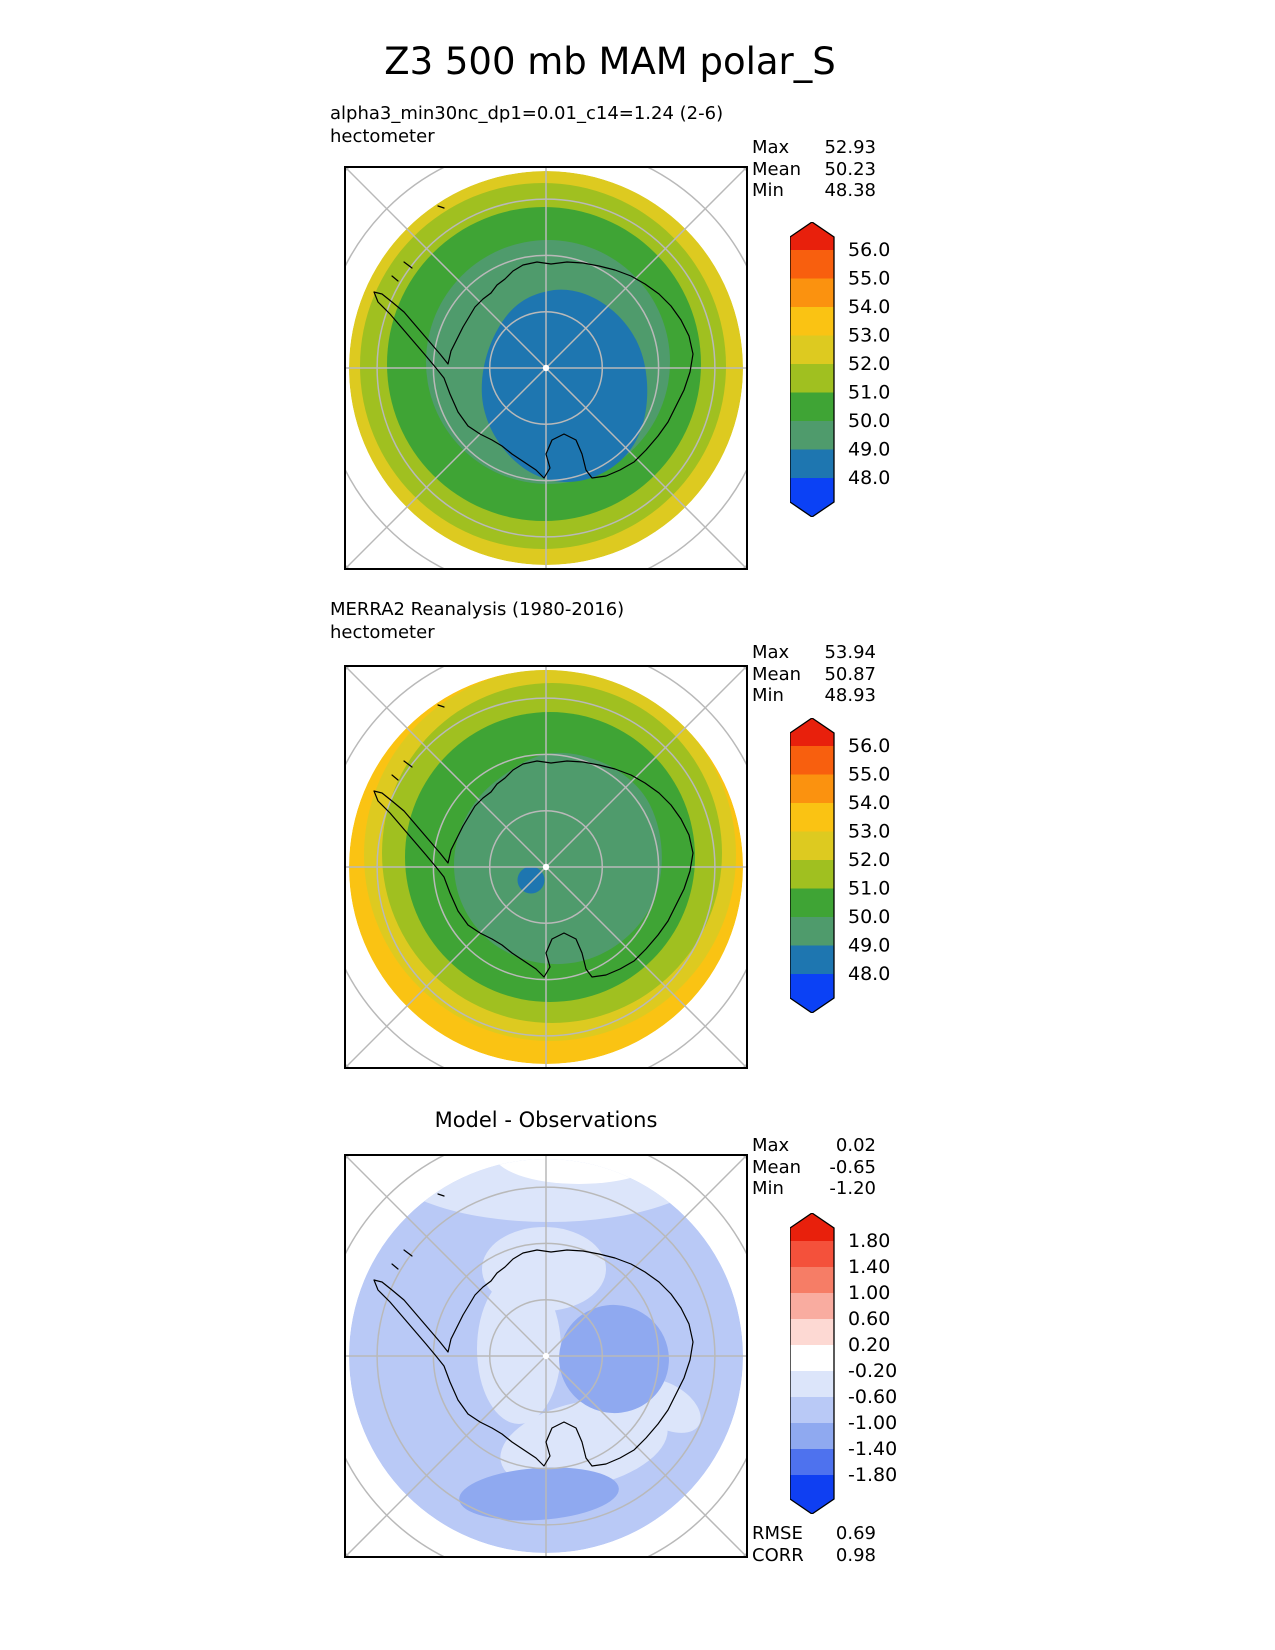 Image resolution: width=1275 pixels, height=1650 pixels. I want to click on colorbar-model: 56.0 55.0 54.0 53.0 52.0 51.0 50.0 49.0 48.0, so click(859, 371).